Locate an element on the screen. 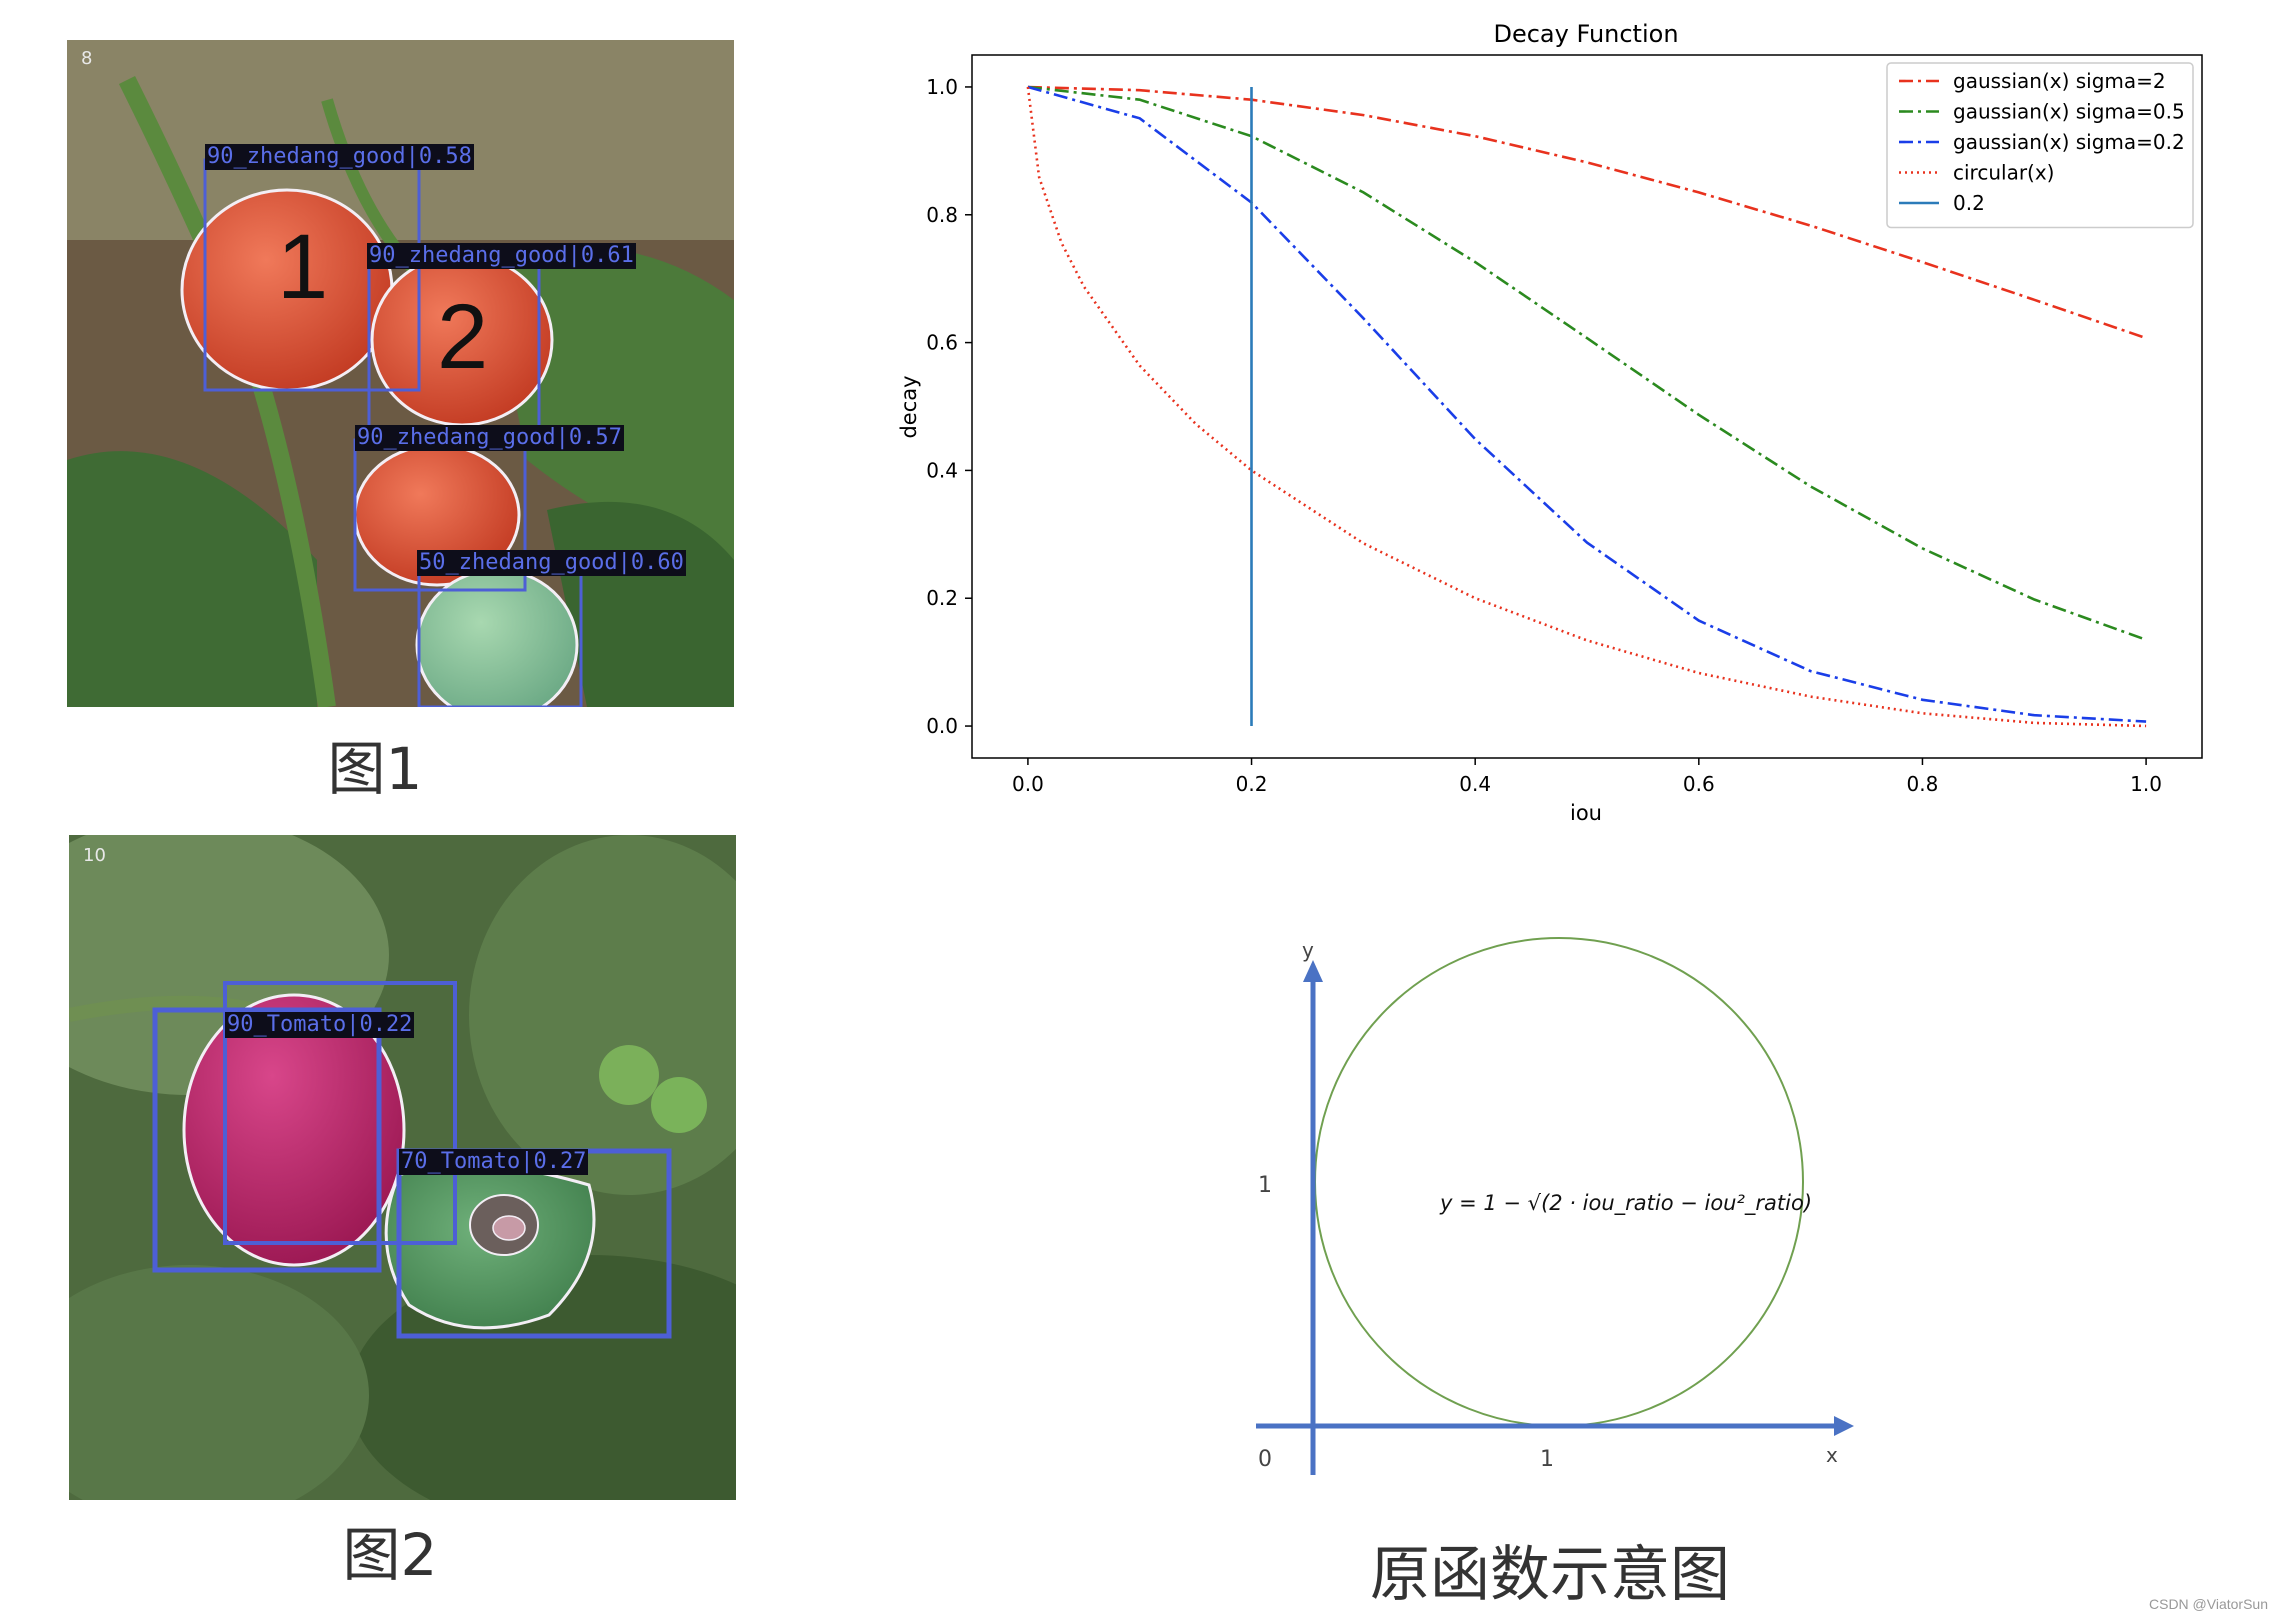 Image resolution: width=2284 pixels, height=1620 pixels. y-axis-ticks: 0.0 0.2 0.4 0.6 0.8 1.0 is located at coordinates (949, 406).